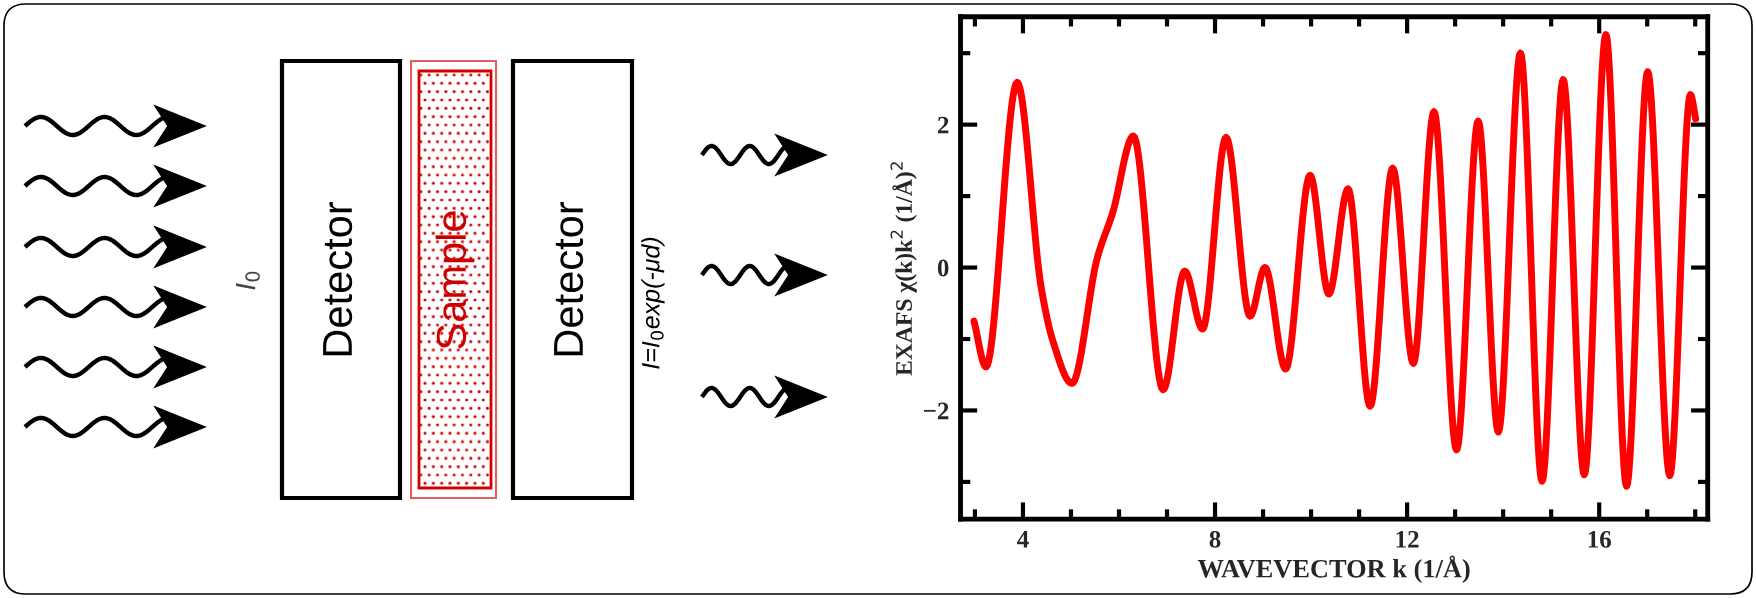  Describe the element at coordinates (1023, 539) in the screenshot. I see `x-tick-label: 4` at that location.